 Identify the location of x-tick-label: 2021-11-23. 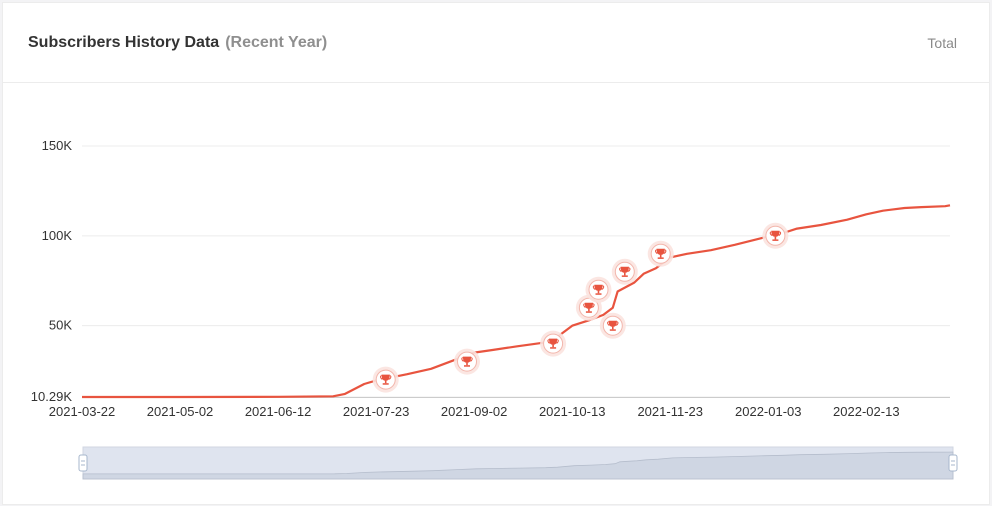
(670, 411).